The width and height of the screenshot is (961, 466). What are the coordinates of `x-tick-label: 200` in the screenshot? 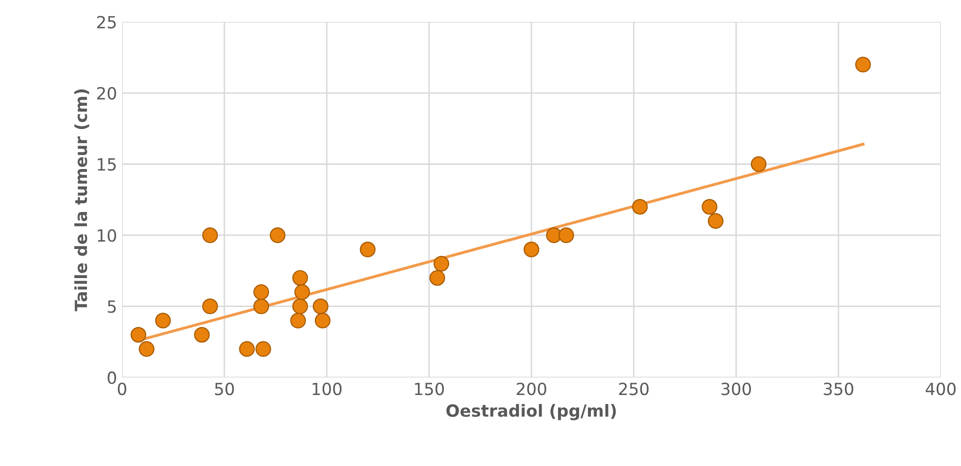 It's located at (531, 389).